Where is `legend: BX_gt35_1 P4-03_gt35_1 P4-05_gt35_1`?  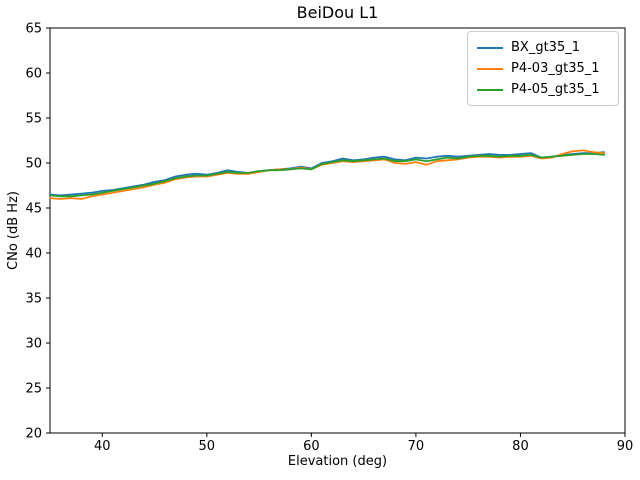 legend: BX_gt35_1 P4-03_gt35_1 P4-05_gt35_1 is located at coordinates (543, 68).